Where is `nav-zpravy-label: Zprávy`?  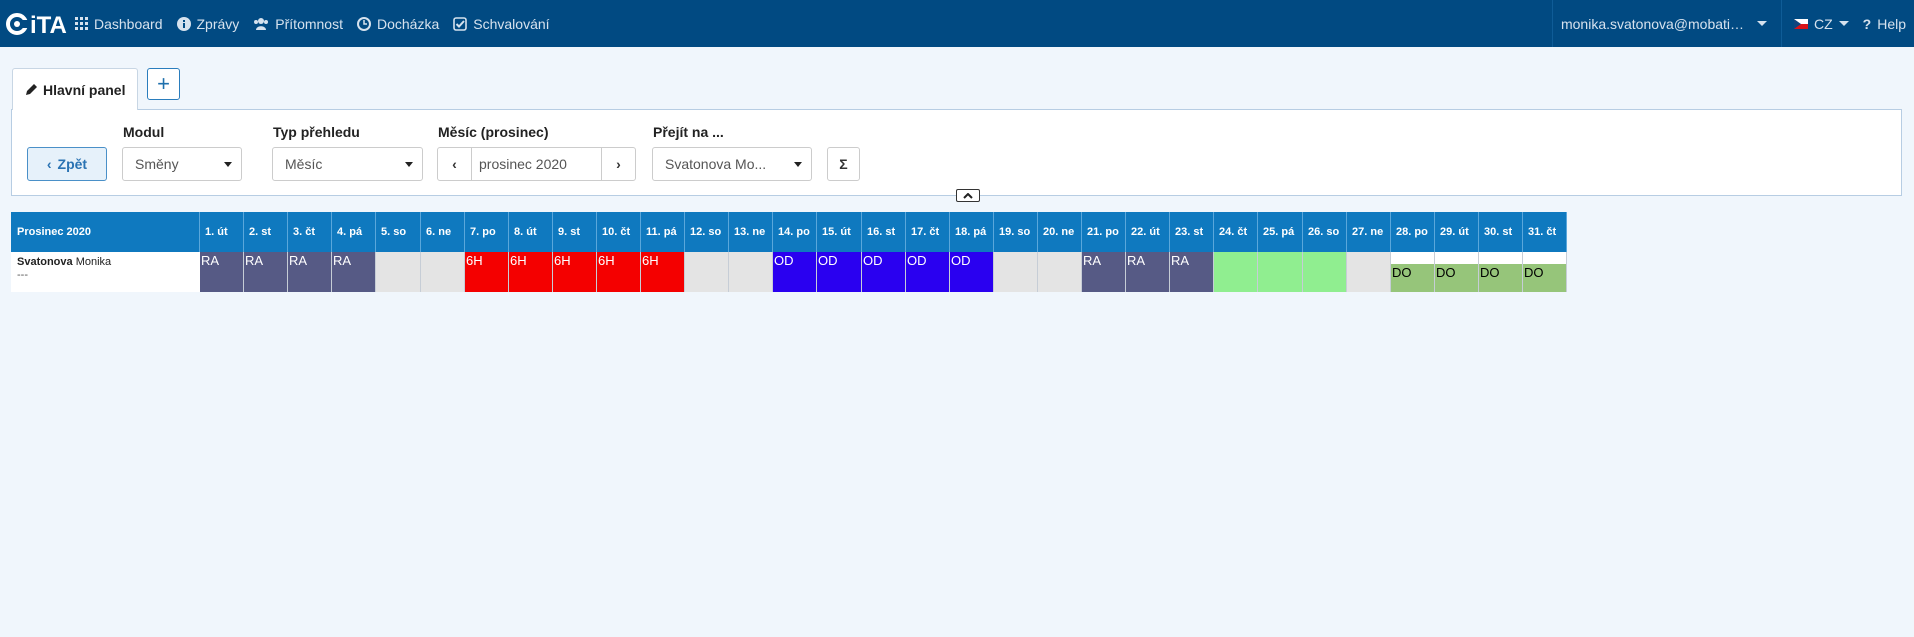
nav-zpravy-label: Zprávy is located at coordinates (218, 23).